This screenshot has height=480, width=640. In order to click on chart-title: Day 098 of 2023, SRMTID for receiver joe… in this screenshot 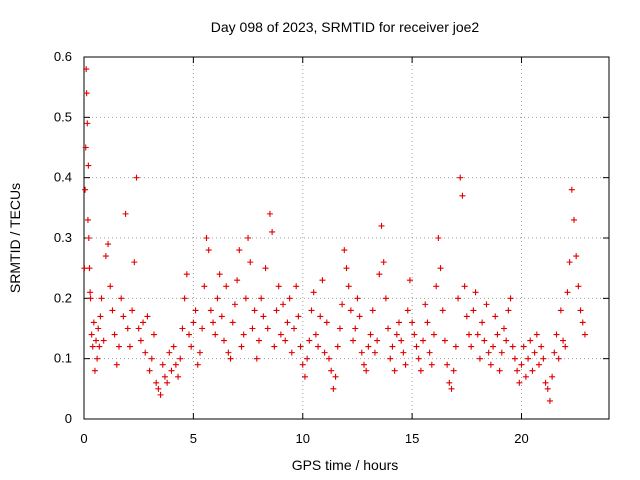, I will do `click(345, 27)`.